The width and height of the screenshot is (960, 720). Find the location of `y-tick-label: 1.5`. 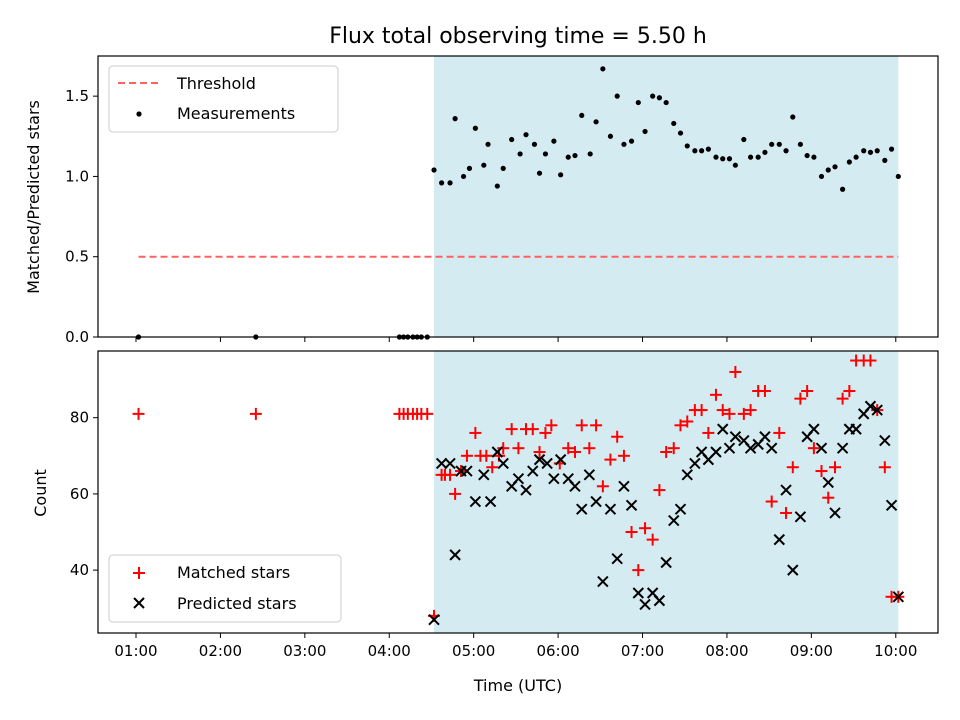

y-tick-label: 1.5 is located at coordinates (77, 96).